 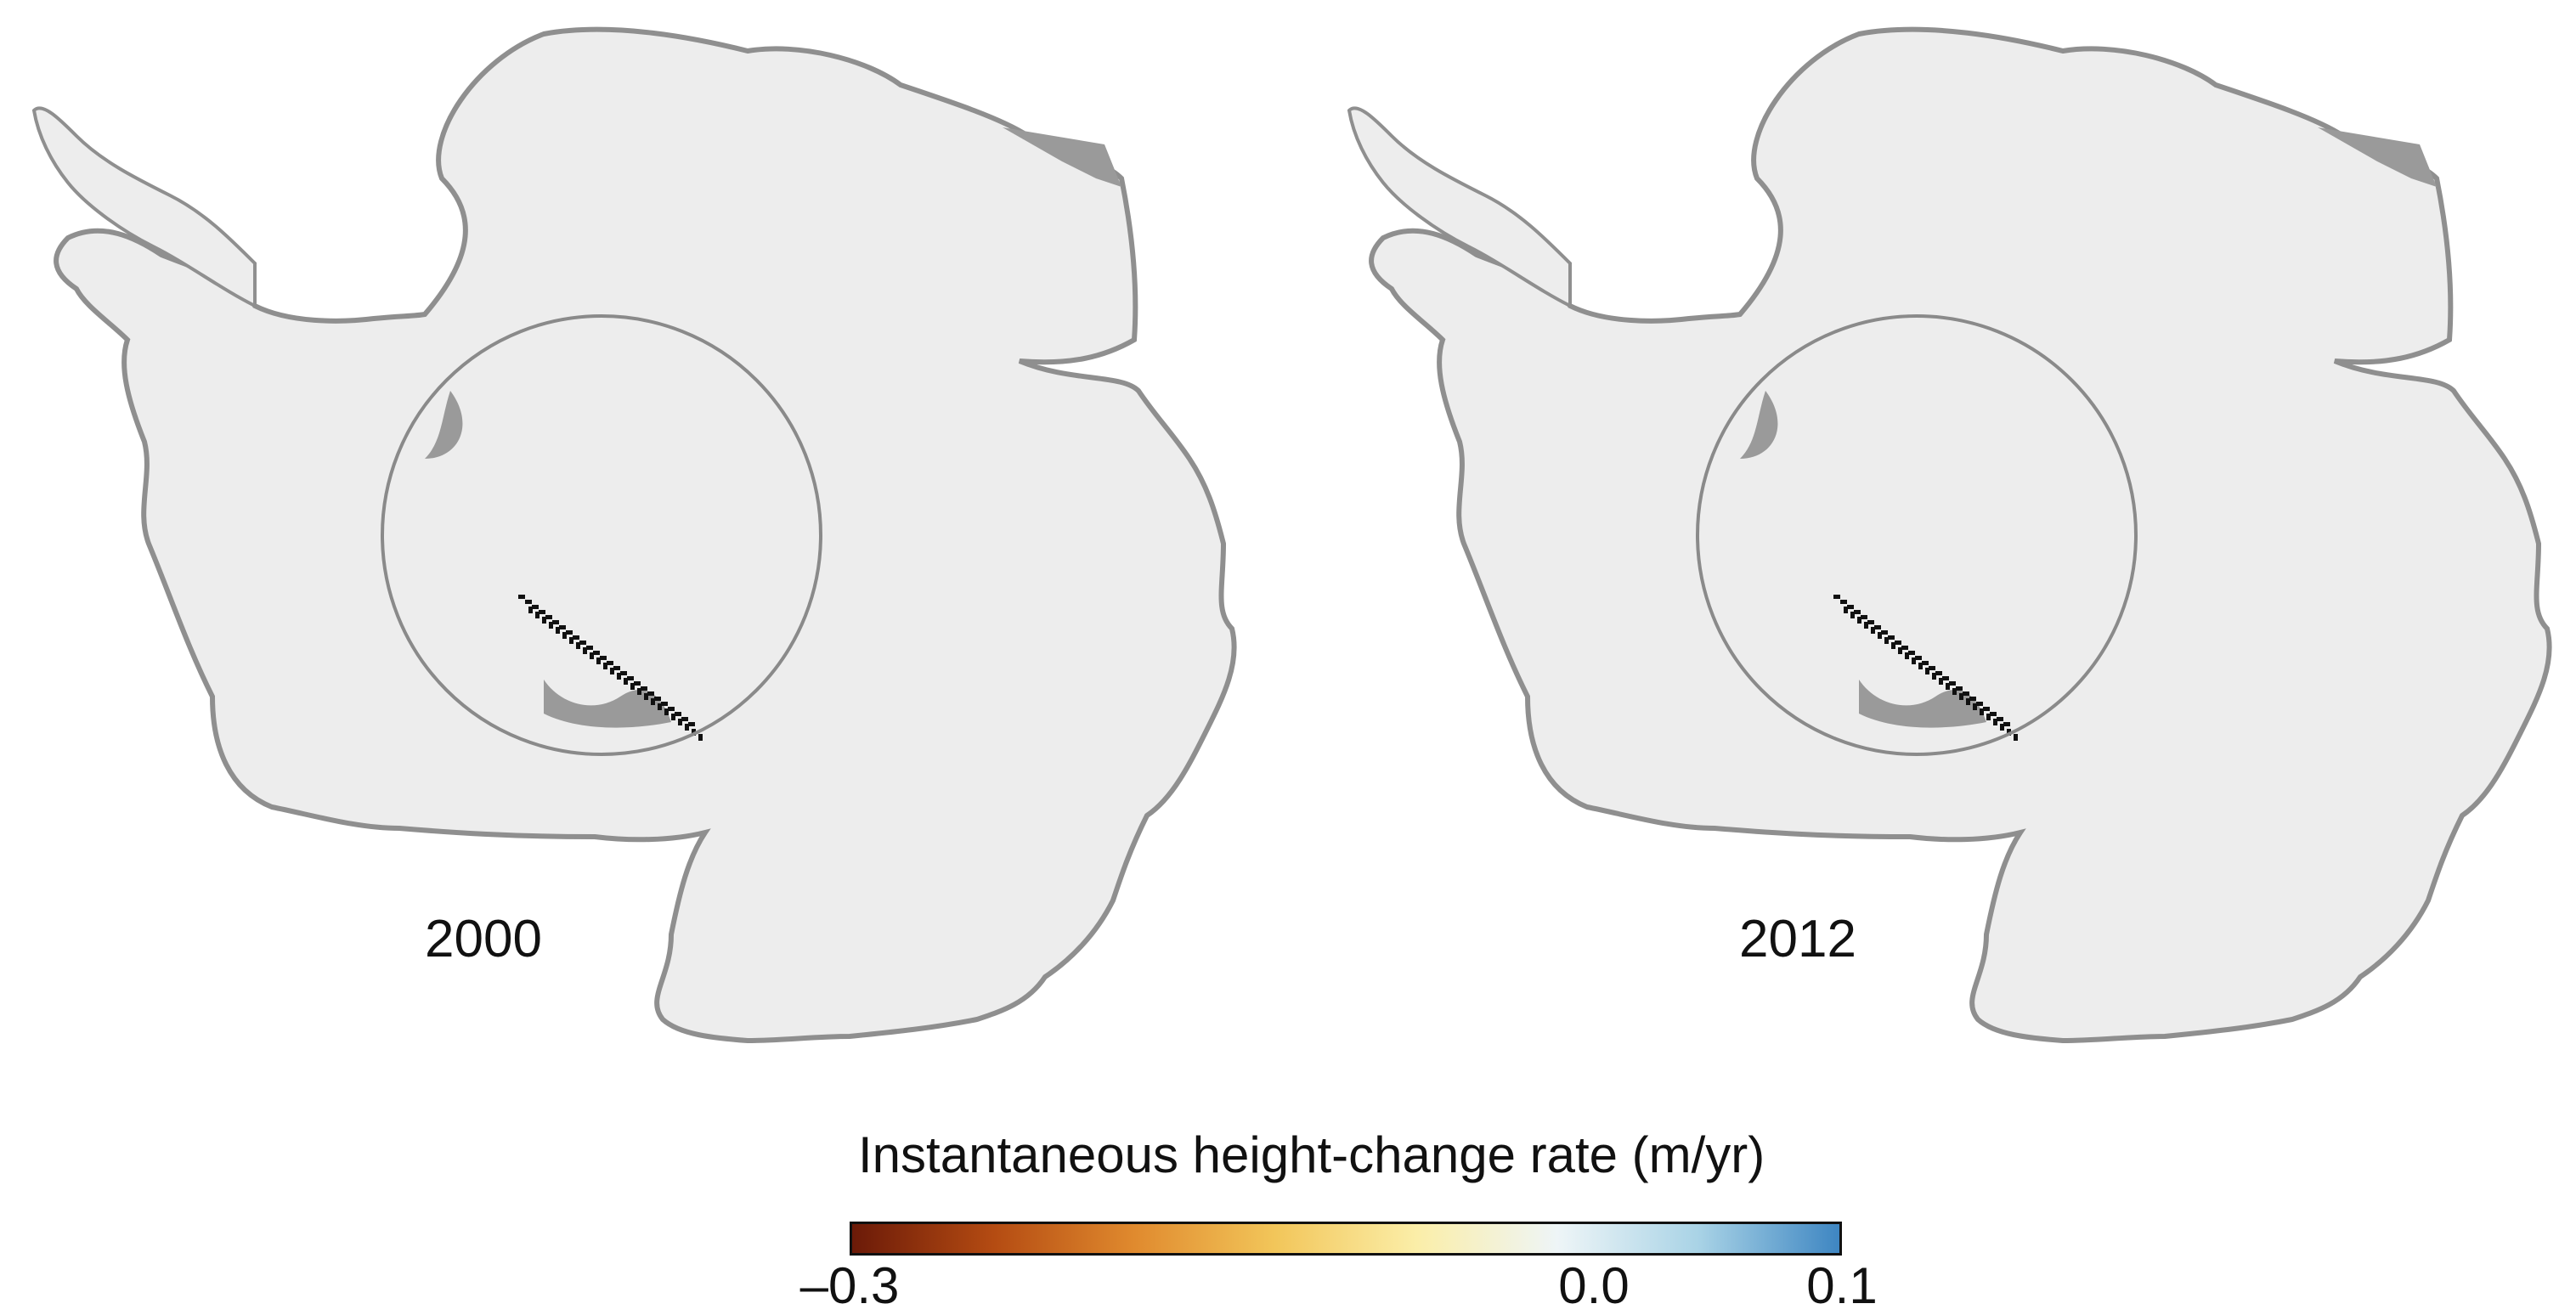 I want to click on colorbar, so click(x=1346, y=1239).